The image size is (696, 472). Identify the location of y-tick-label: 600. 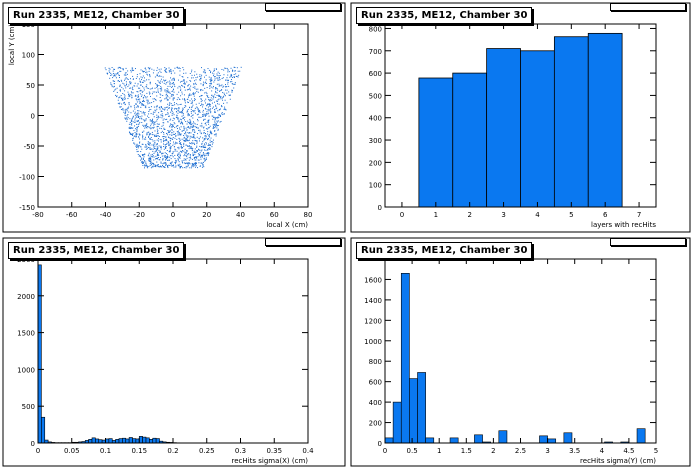
(375, 383).